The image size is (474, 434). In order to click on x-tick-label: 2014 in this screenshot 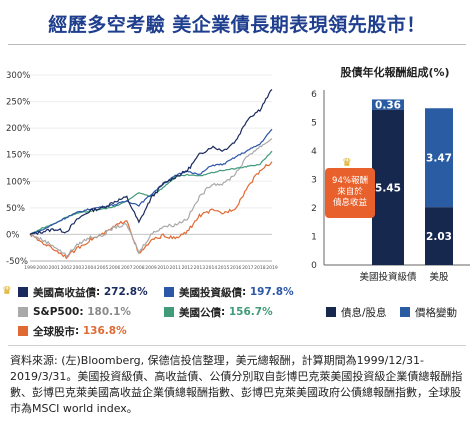, I will do `click(212, 268)`.